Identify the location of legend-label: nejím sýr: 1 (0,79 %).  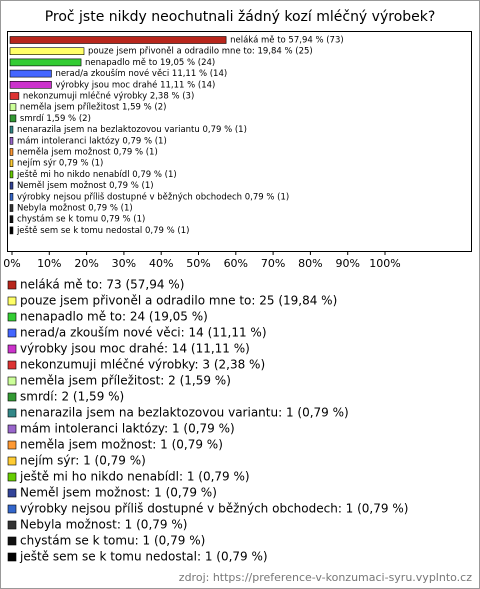
(83, 461).